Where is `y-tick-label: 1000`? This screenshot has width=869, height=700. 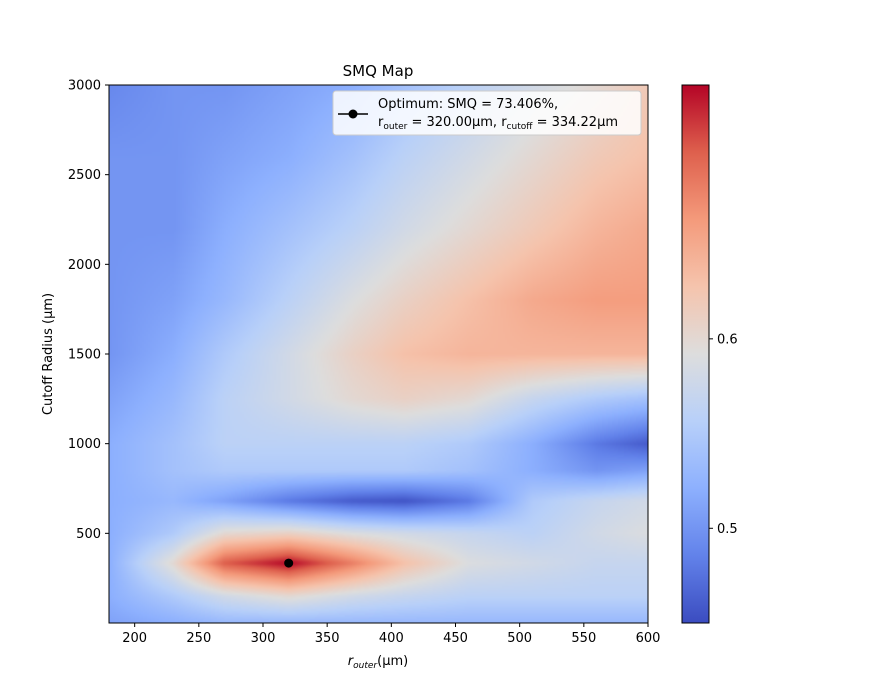
y-tick-label: 1000 is located at coordinates (84, 444).